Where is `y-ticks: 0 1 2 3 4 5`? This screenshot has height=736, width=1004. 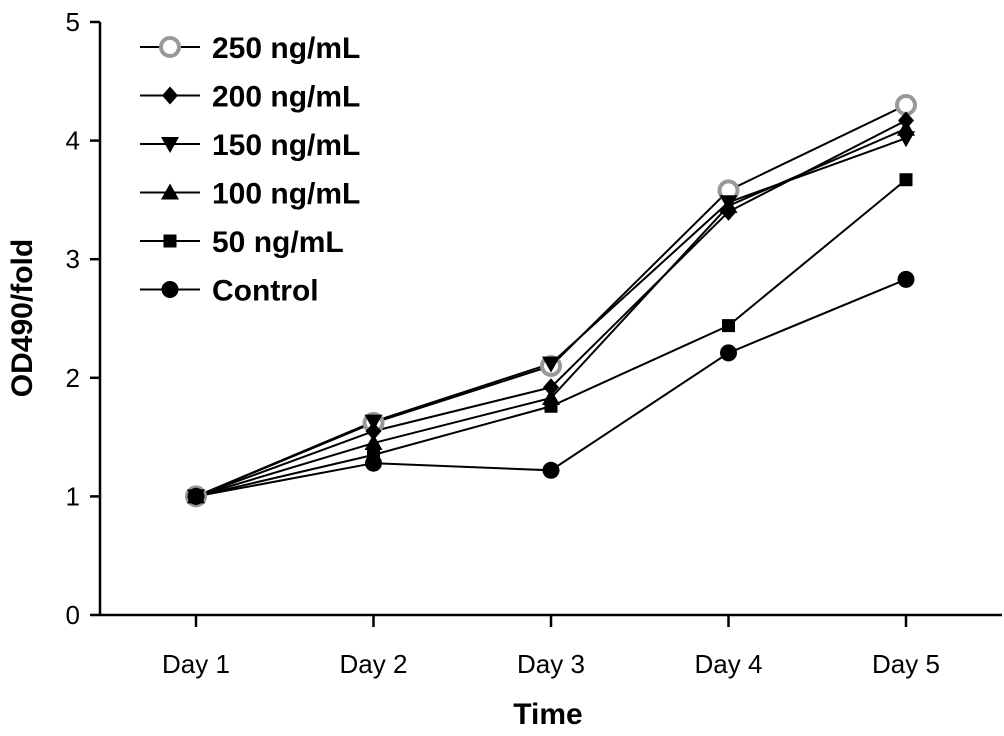 y-ticks: 0 1 2 3 4 5 is located at coordinates (83, 318).